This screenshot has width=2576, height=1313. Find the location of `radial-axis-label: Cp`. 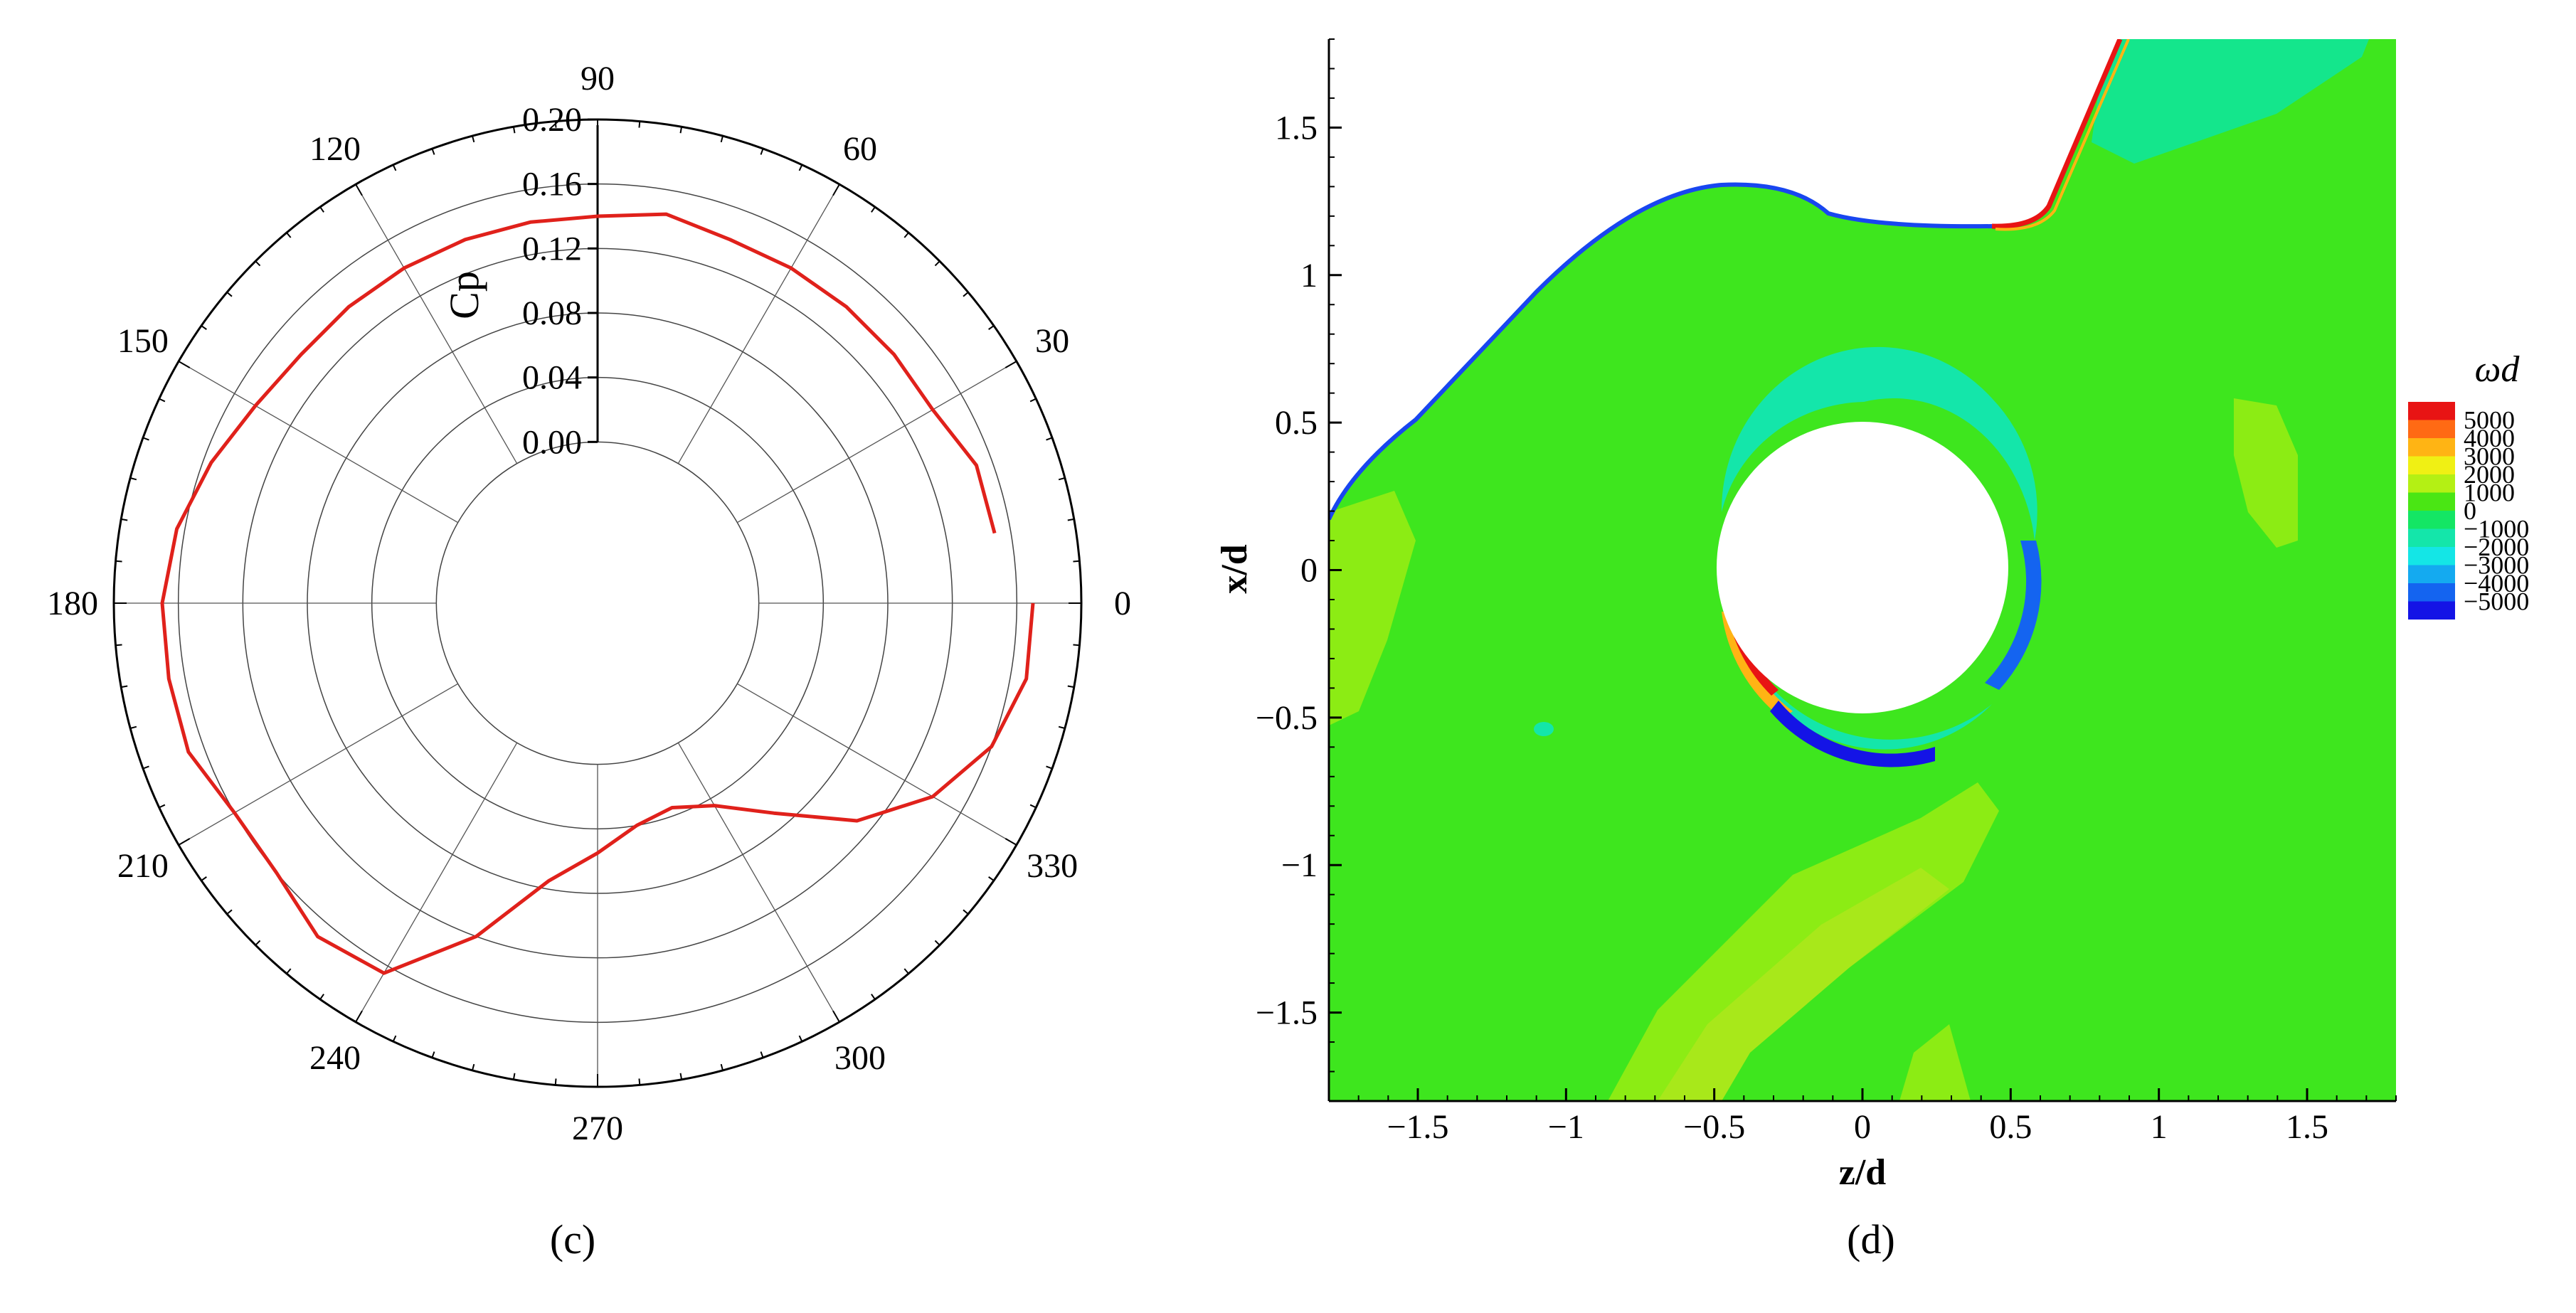

radial-axis-label: Cp is located at coordinates (464, 295).